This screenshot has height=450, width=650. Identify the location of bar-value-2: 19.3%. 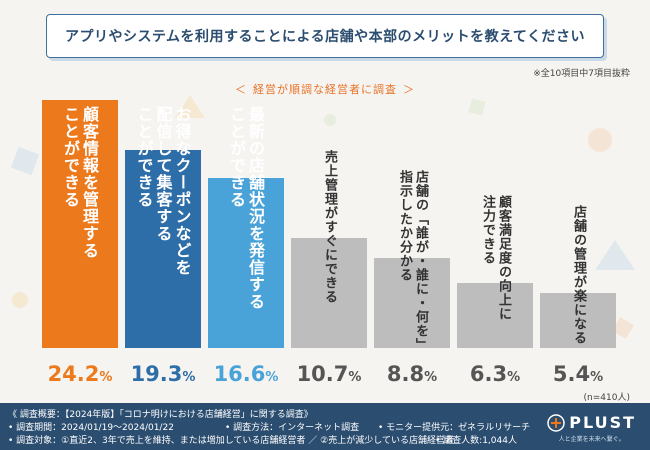
(163, 374).